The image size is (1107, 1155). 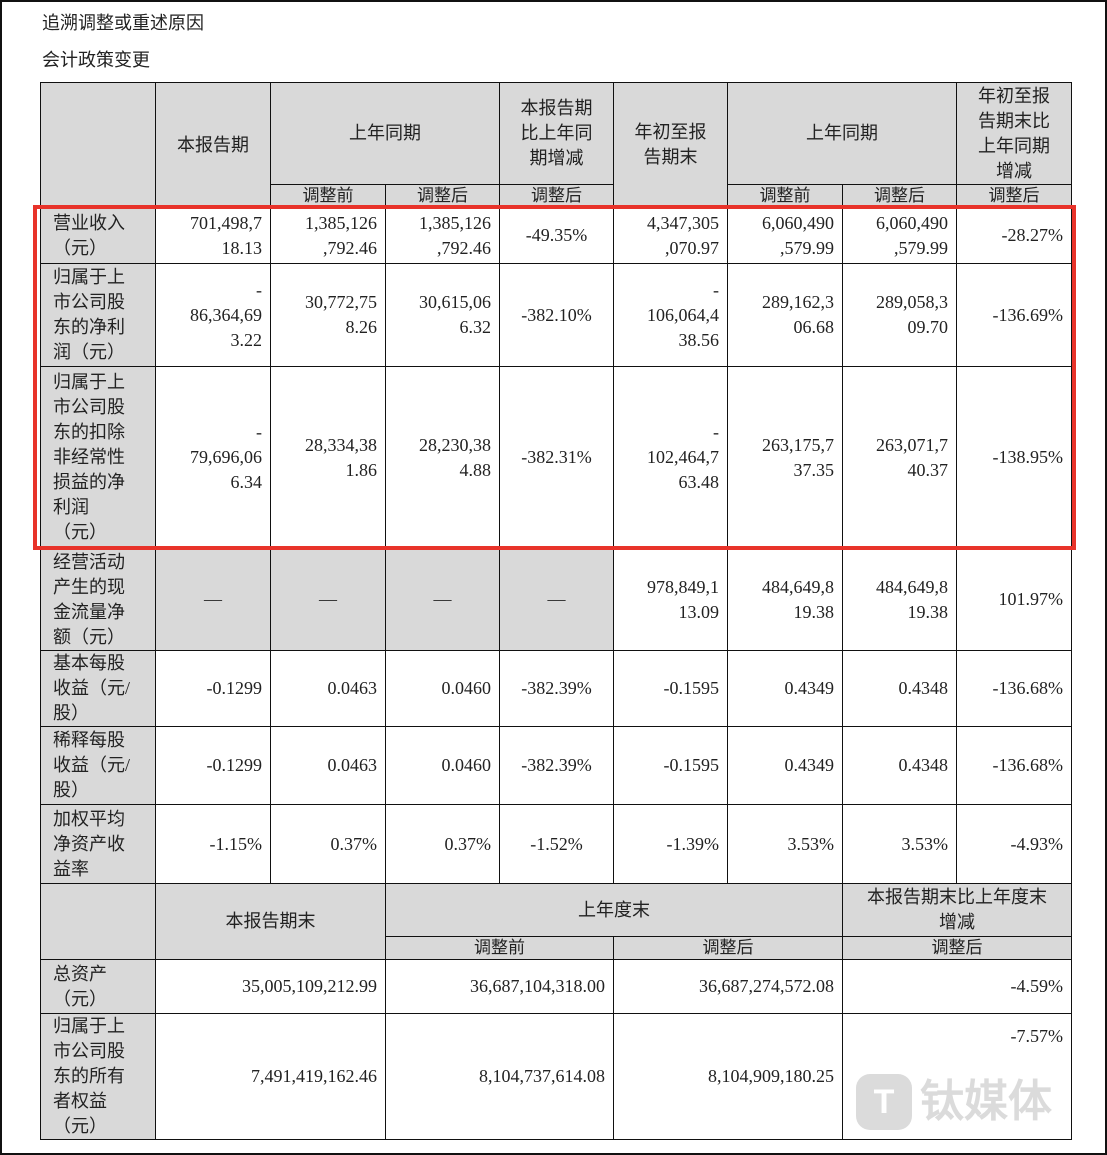 What do you see at coordinates (957, 986) in the screenshot?
I see `table-cell: -4.59%` at bounding box center [957, 986].